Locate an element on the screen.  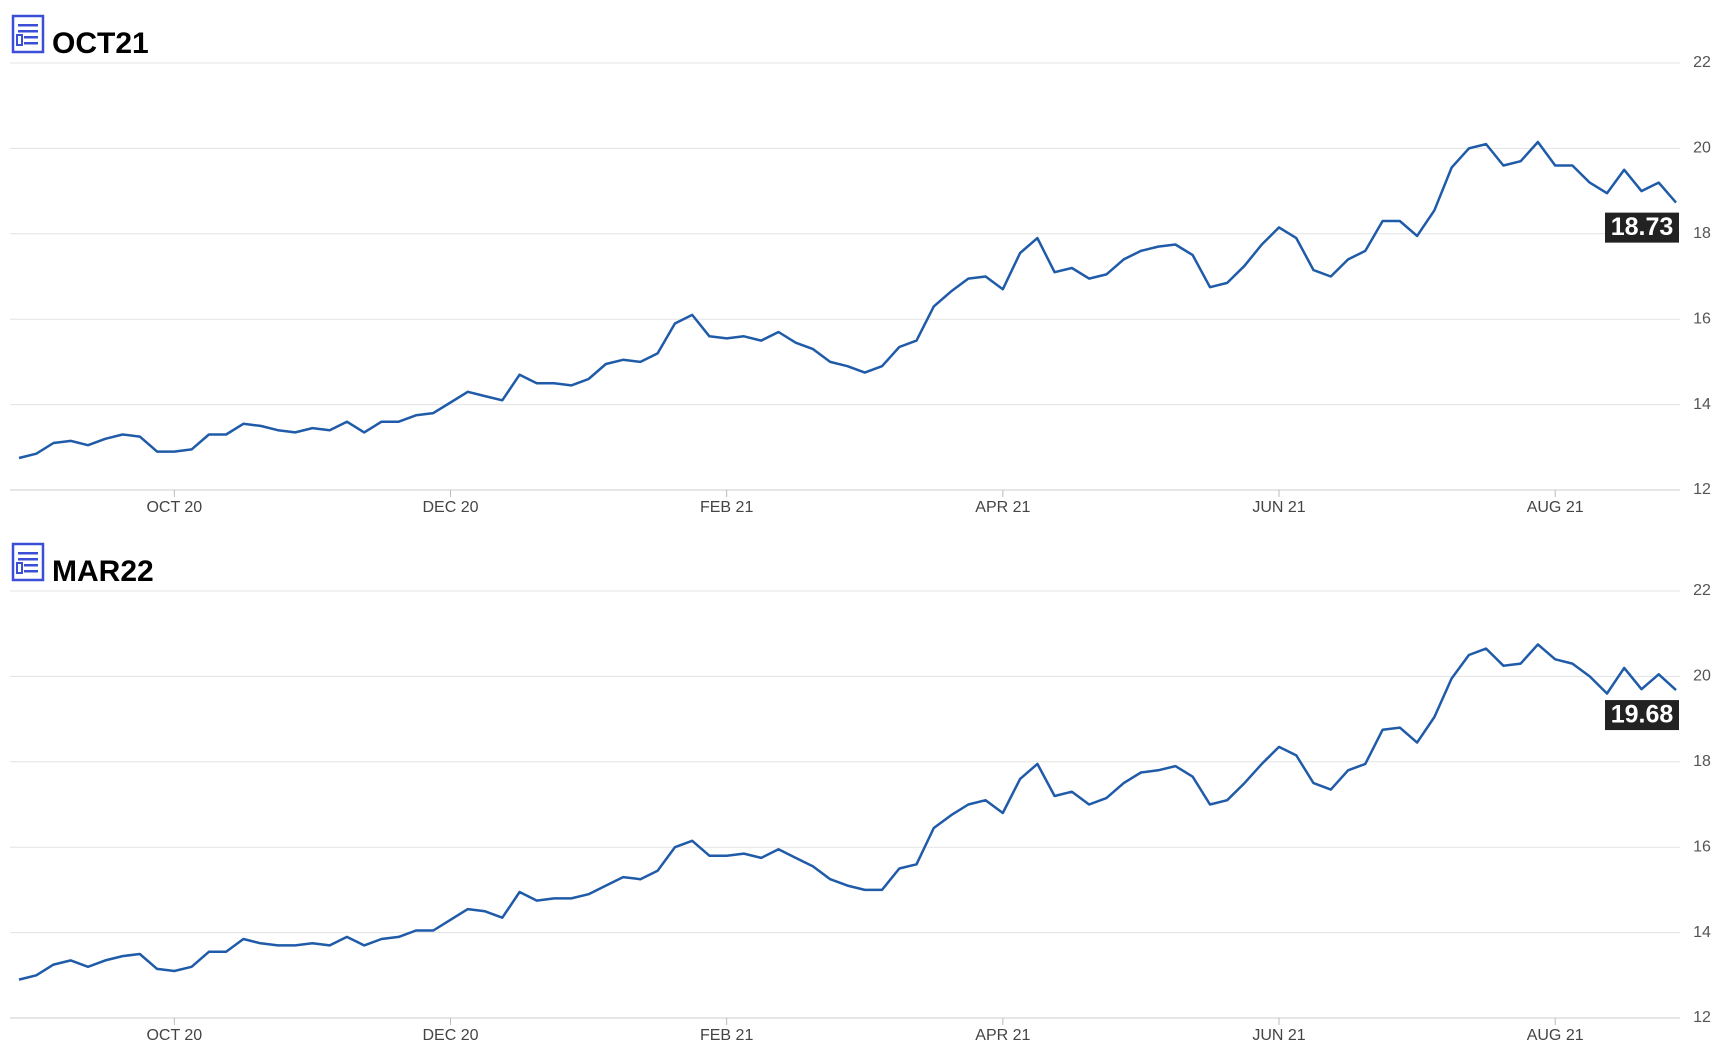
last-value-label: 18.73 is located at coordinates (1642, 227).